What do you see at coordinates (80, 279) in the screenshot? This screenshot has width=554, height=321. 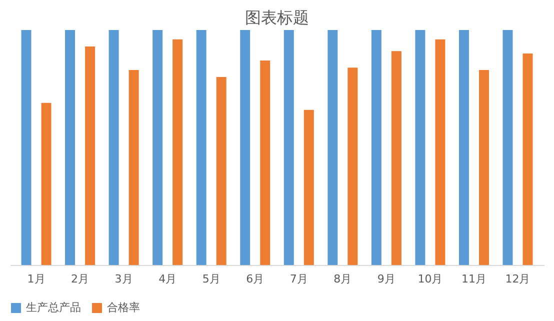 I see `x-tick-label: 2月` at bounding box center [80, 279].